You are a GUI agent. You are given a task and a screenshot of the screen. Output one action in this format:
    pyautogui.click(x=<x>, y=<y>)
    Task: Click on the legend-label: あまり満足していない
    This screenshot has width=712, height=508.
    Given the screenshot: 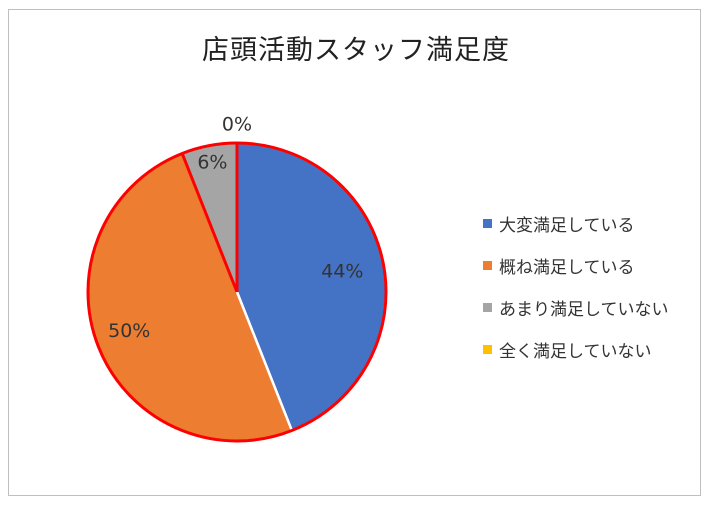 What is the action you would take?
    pyautogui.click(x=584, y=309)
    